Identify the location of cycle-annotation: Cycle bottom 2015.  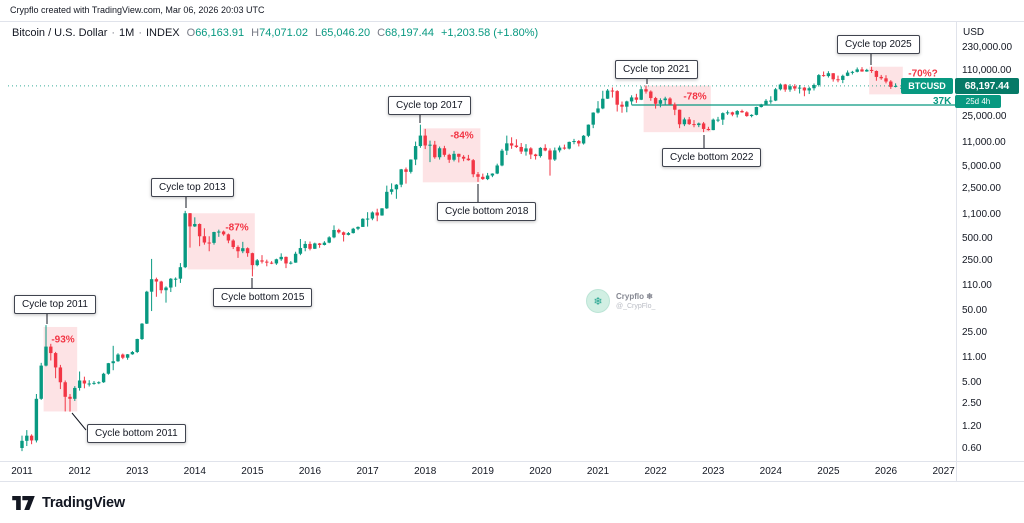
(263, 297).